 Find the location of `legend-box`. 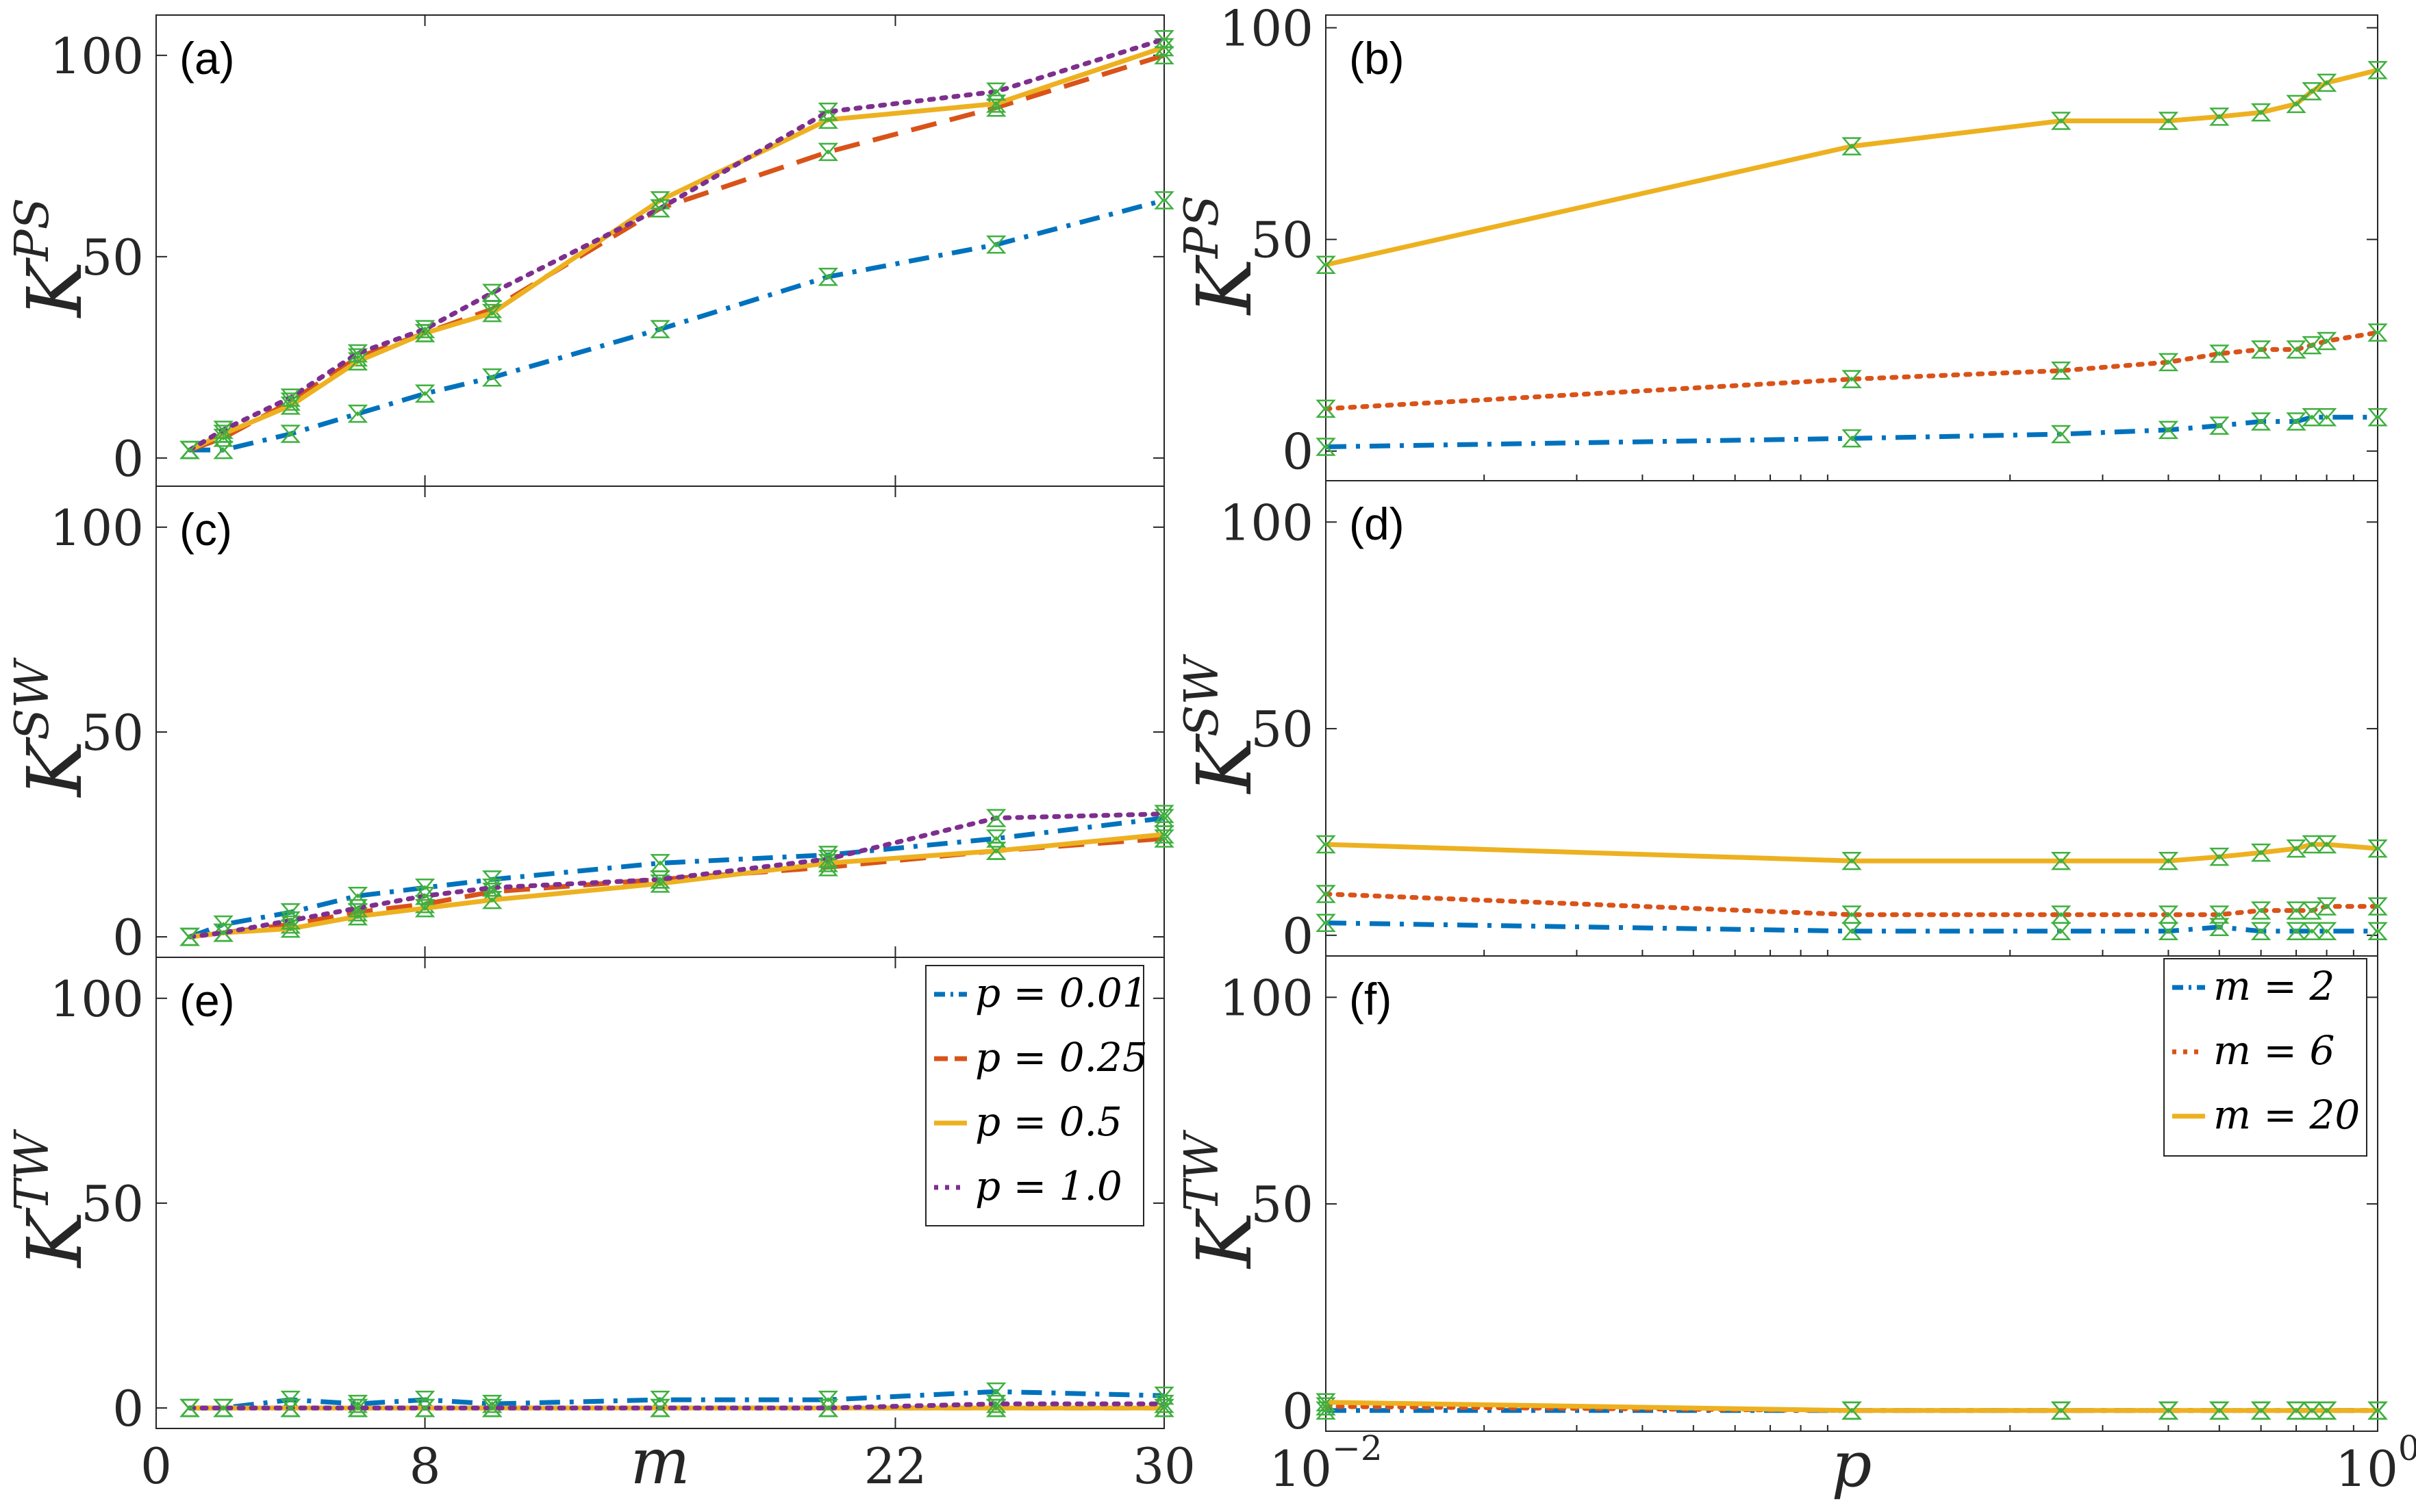

legend-box is located at coordinates (1034, 1095).